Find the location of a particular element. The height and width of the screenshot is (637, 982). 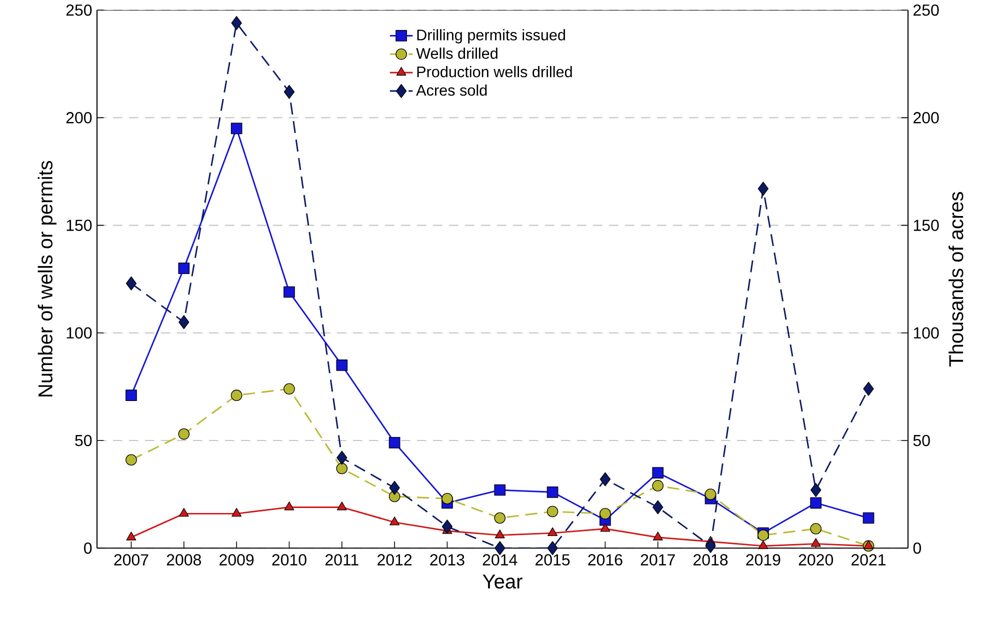

y-axis-title: Number of wells or permits is located at coordinates (47, 278).